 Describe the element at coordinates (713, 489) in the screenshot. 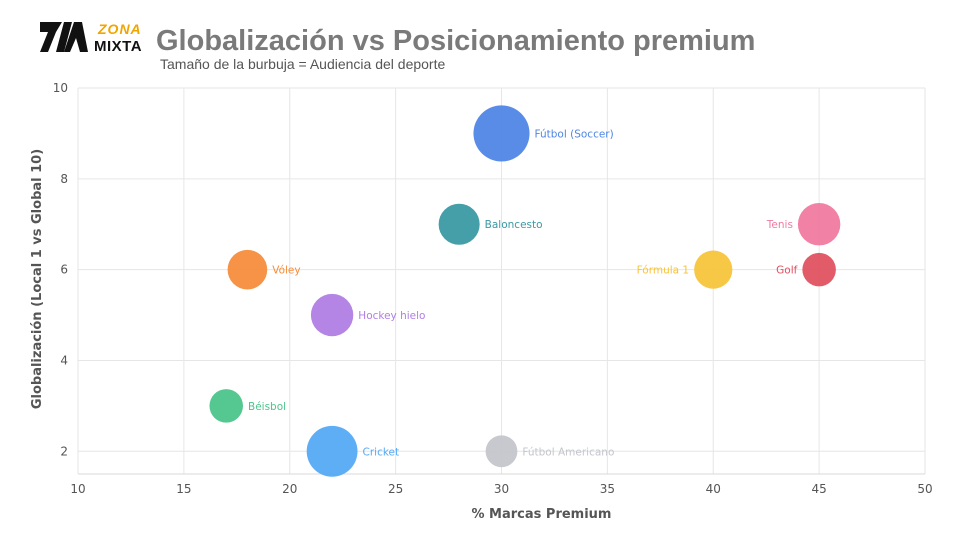

I see `x-tick-label: 40` at that location.